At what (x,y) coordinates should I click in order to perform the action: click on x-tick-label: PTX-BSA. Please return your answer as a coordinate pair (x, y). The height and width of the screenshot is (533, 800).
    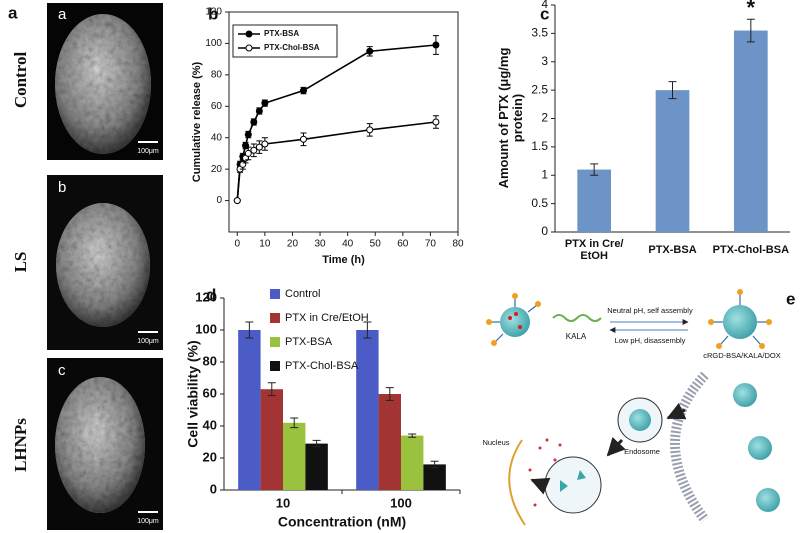
    Looking at the image, I should click on (672, 250).